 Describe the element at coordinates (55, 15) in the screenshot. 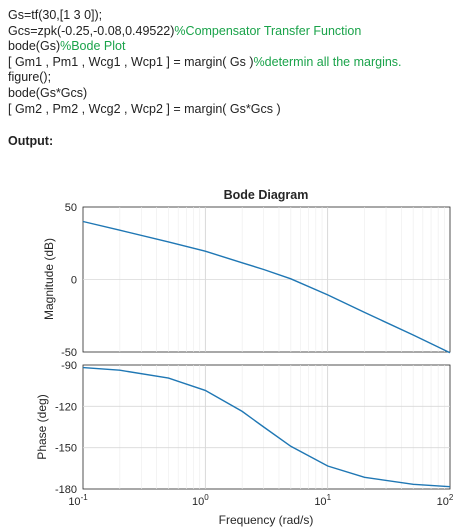

I see `code-text: Gs=tf(30,[1 3 0]);` at that location.